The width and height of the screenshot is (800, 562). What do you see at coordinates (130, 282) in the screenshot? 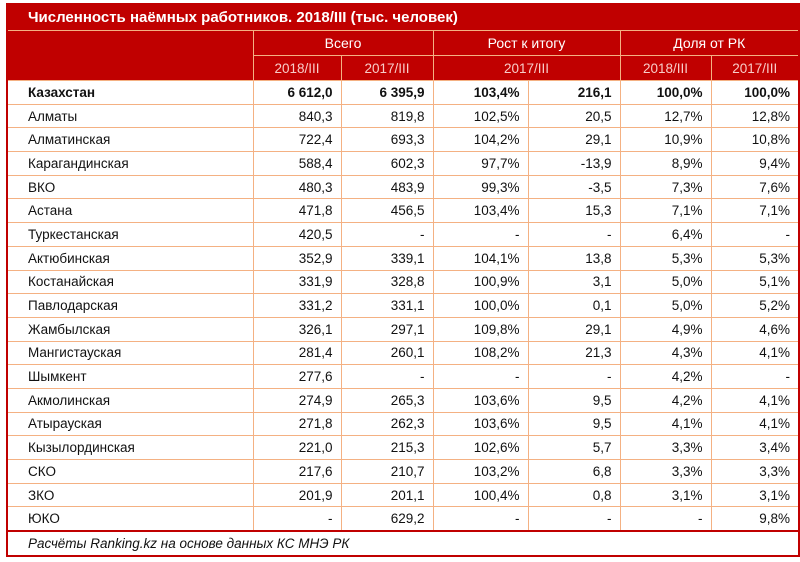
I see `region-name: Костанайская` at bounding box center [130, 282].